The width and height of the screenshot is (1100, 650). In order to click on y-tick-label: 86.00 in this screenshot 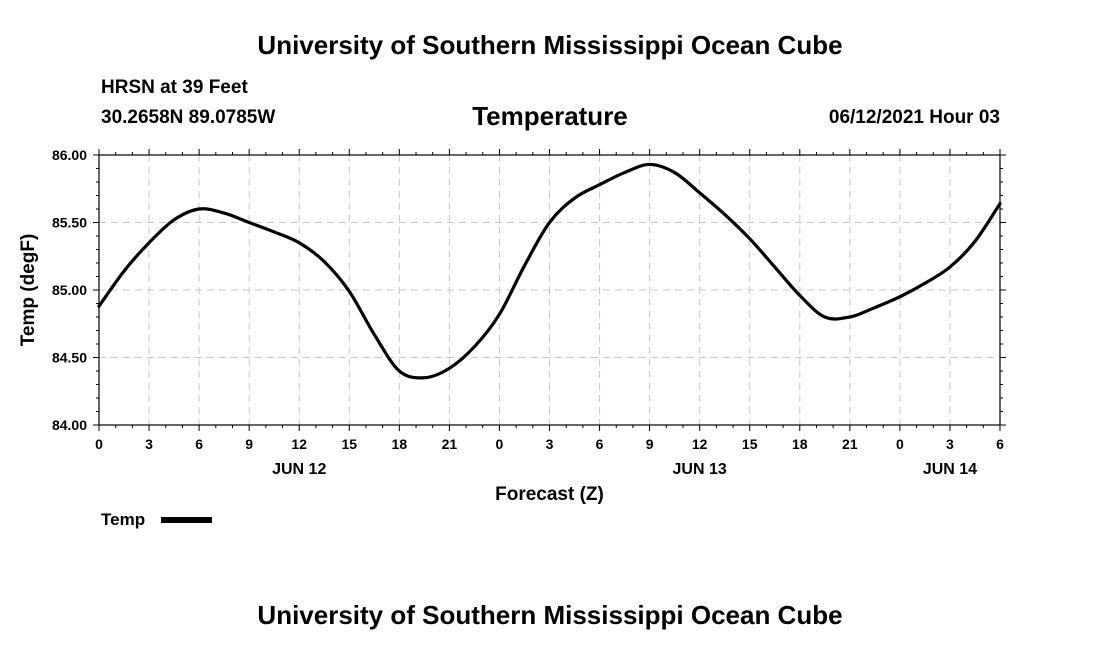, I will do `click(69, 155)`.